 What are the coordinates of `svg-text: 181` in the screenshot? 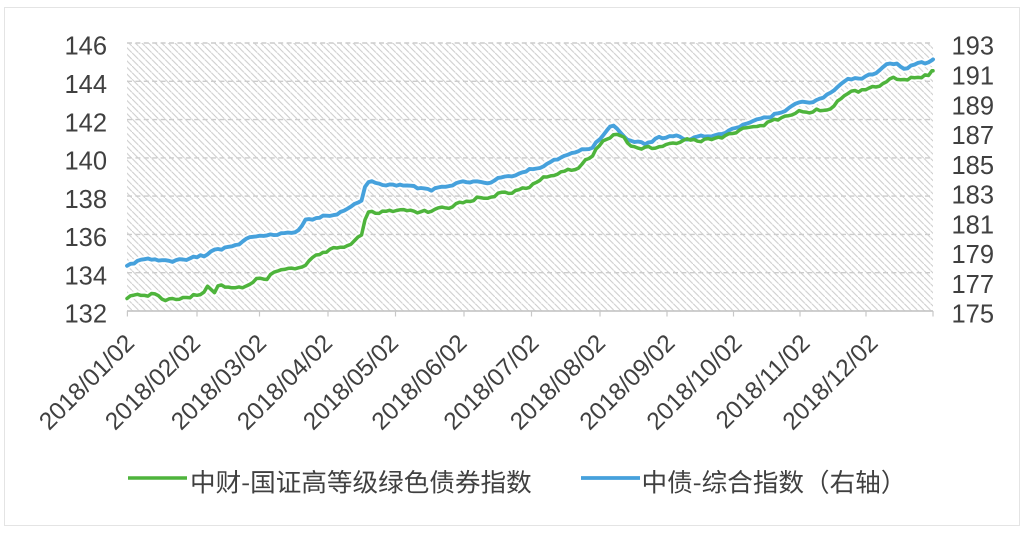 It's located at (973, 225).